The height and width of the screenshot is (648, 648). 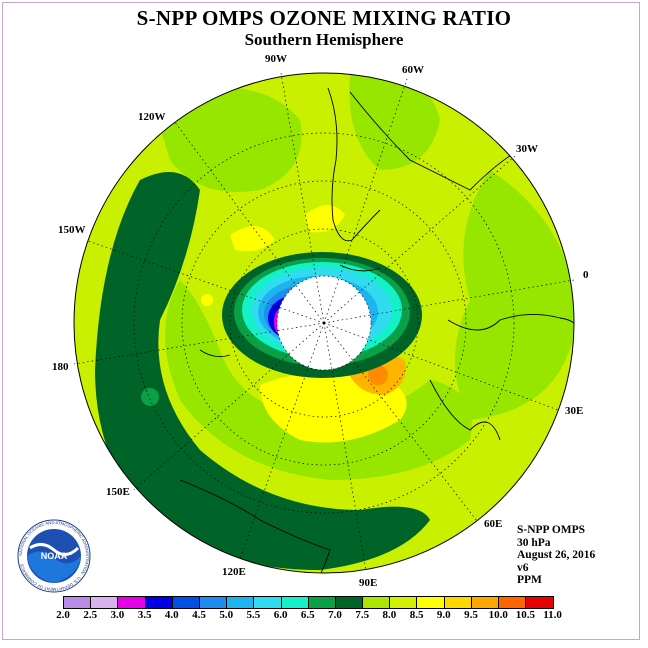 I want to click on colorbar-tick-label: 10.0, so click(x=498, y=615).